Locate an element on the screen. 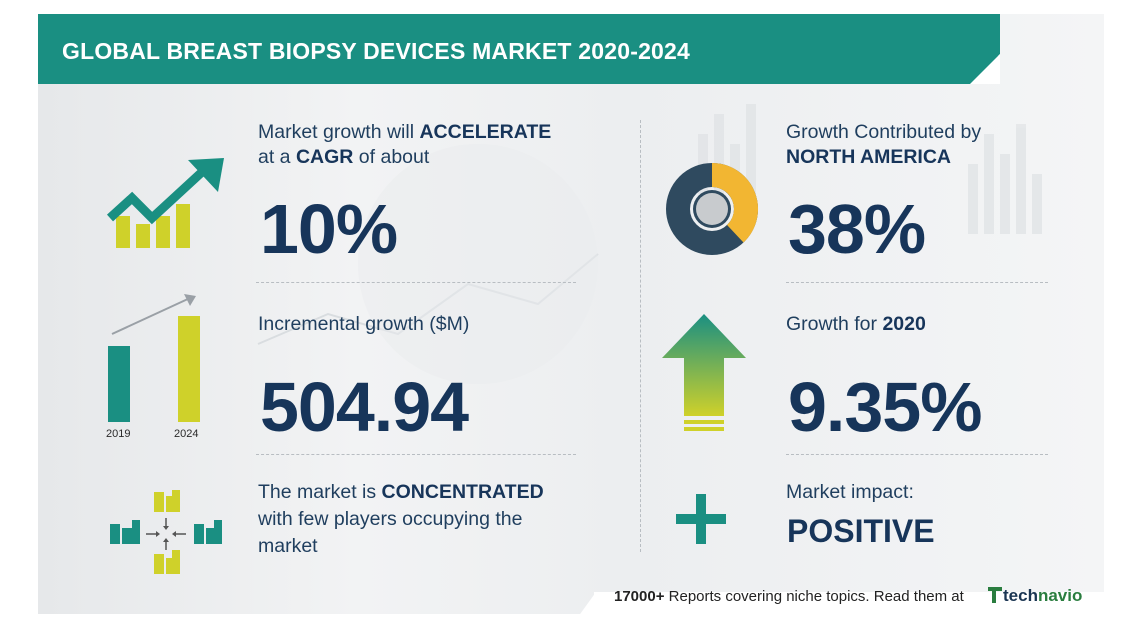  concentration-line-1: The market is CONCENTRATED is located at coordinates (401, 492).